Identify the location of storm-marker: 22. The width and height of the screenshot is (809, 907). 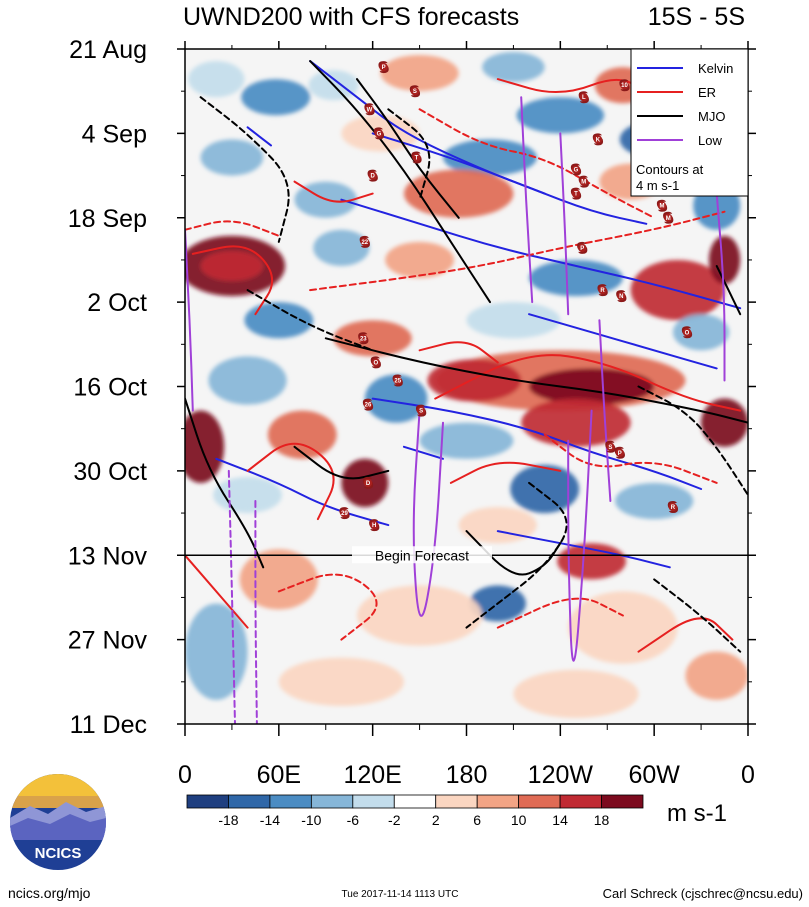
(364, 241).